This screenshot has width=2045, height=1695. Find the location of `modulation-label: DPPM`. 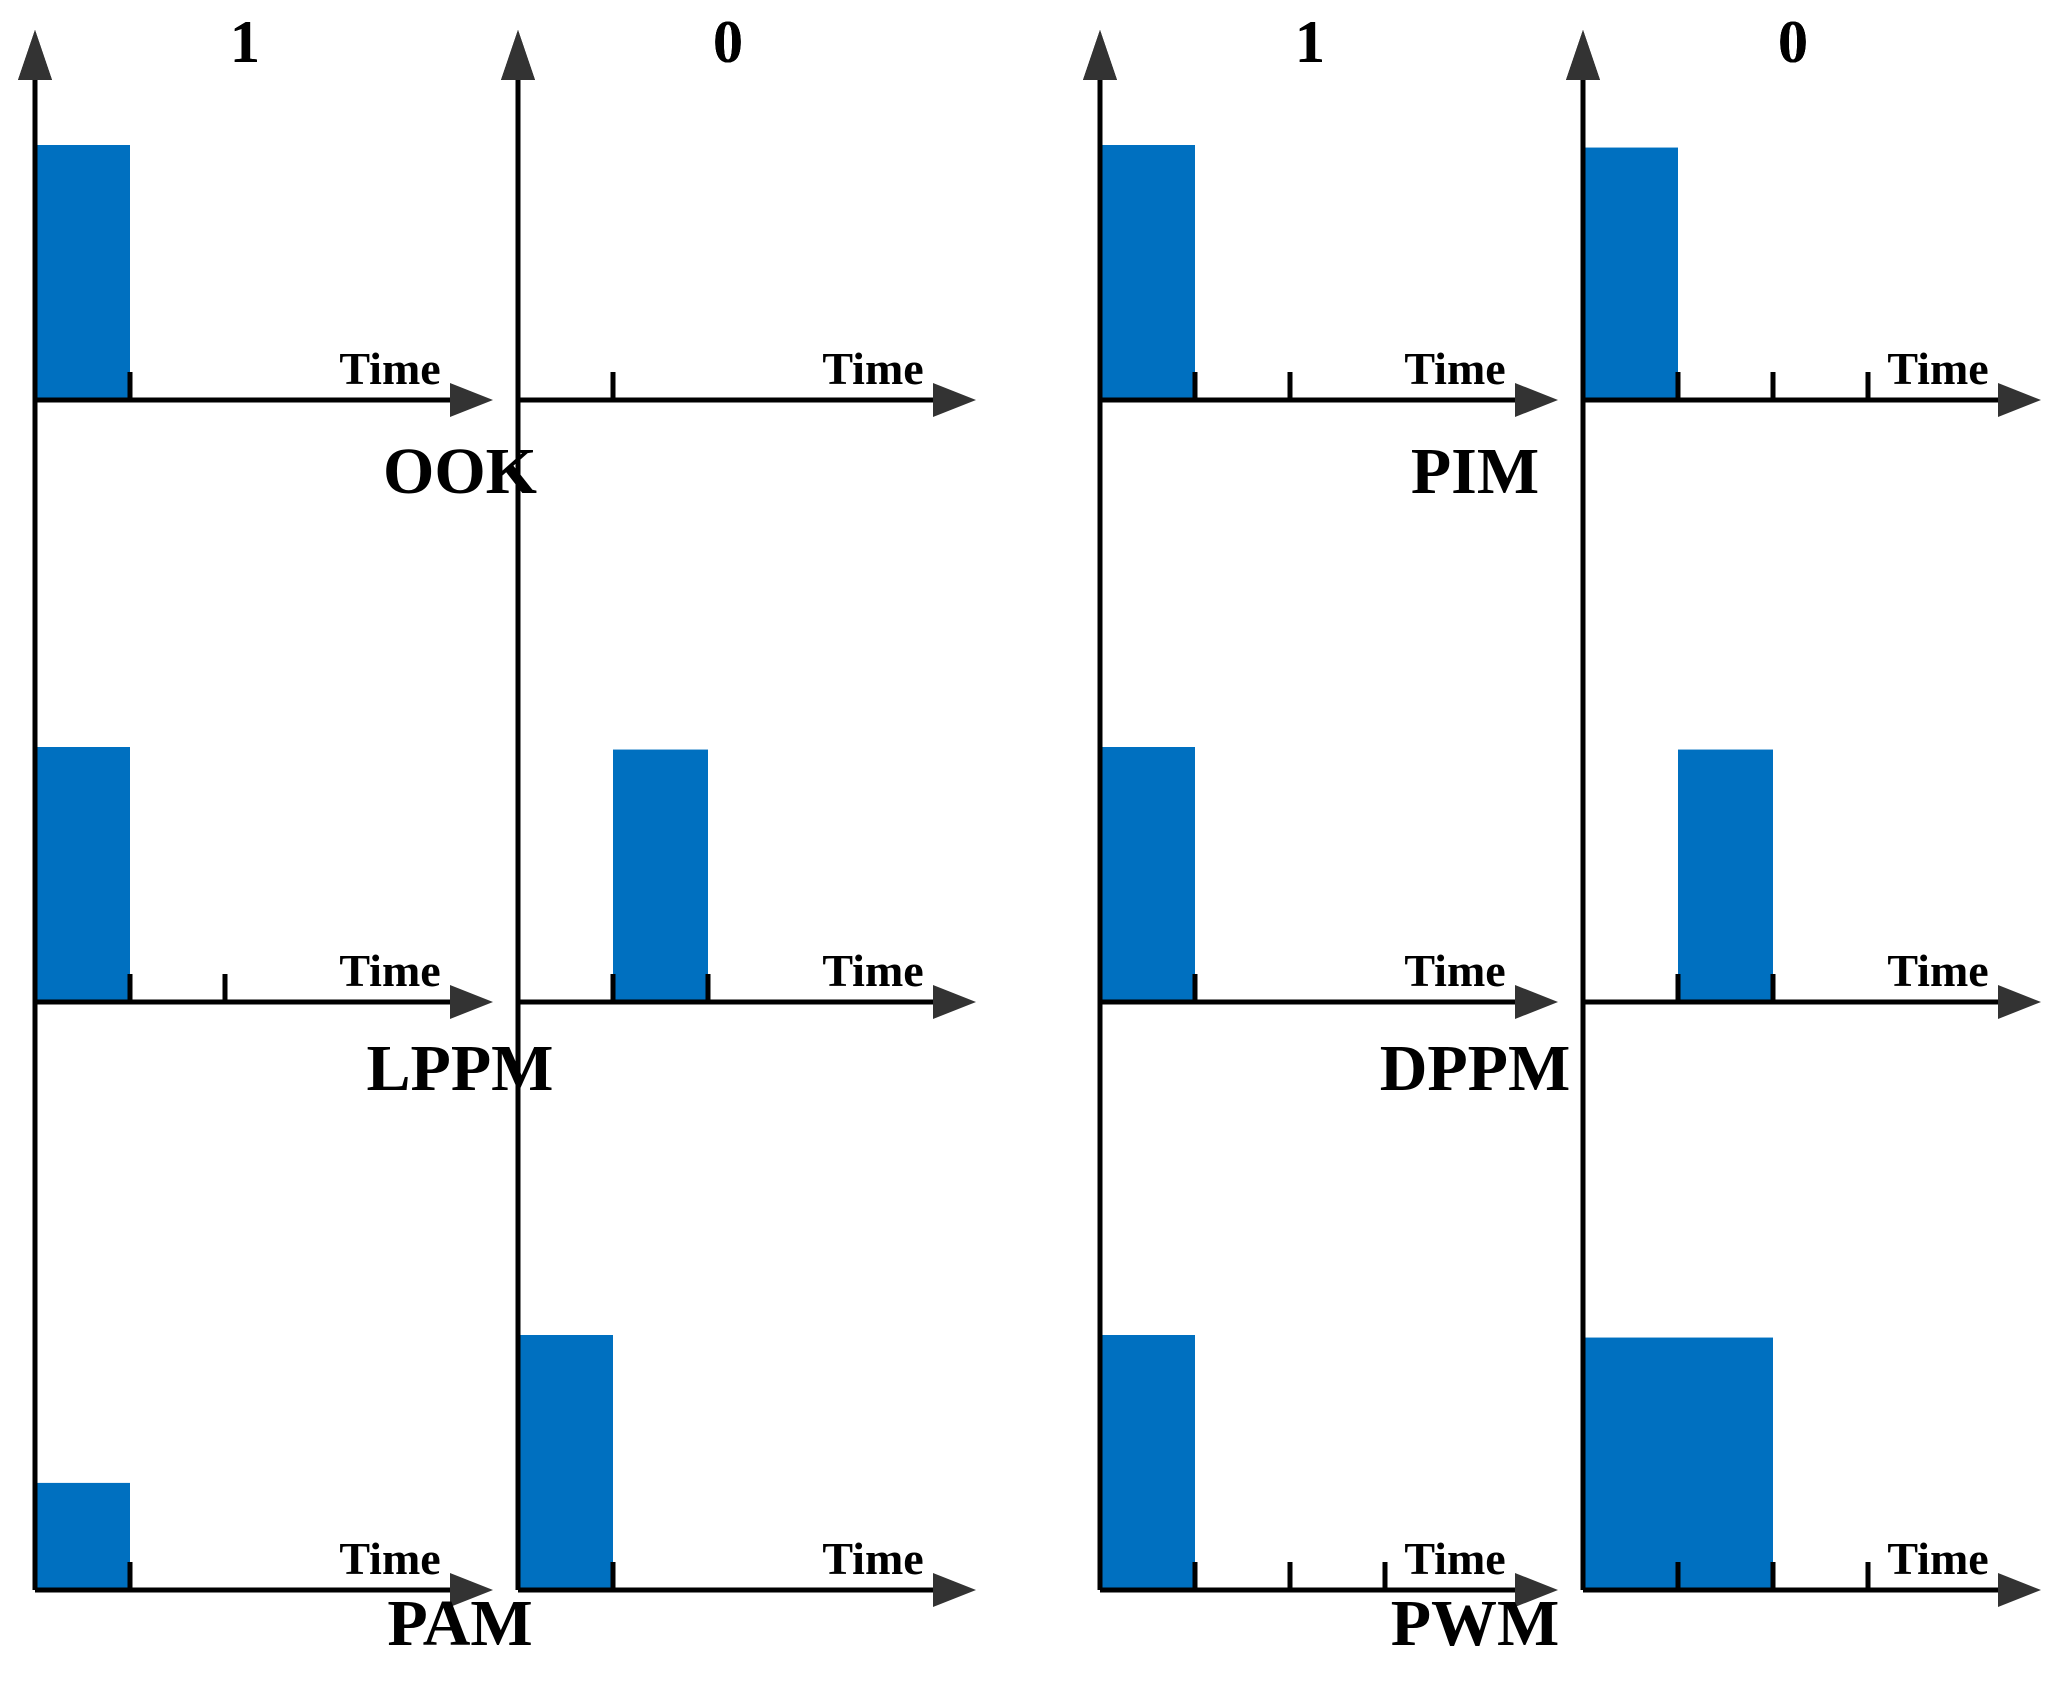

modulation-label: DPPM is located at coordinates (1475, 1068).